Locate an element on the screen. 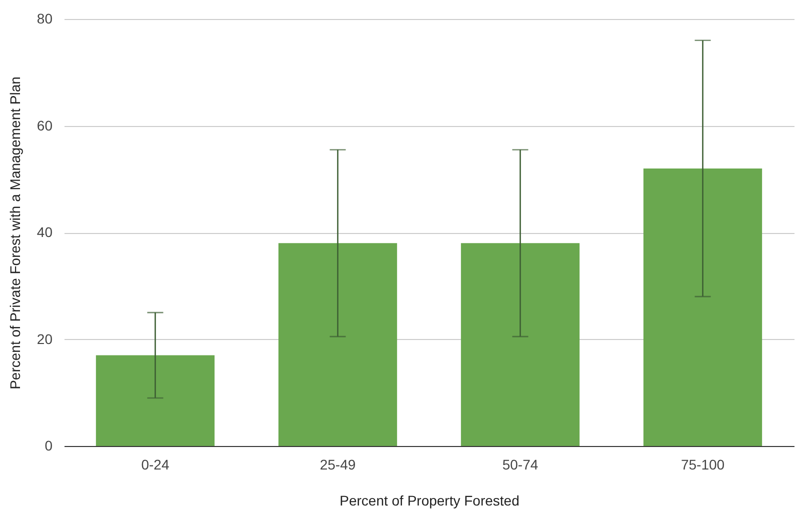  y-tick-label: 40 is located at coordinates (44, 232).